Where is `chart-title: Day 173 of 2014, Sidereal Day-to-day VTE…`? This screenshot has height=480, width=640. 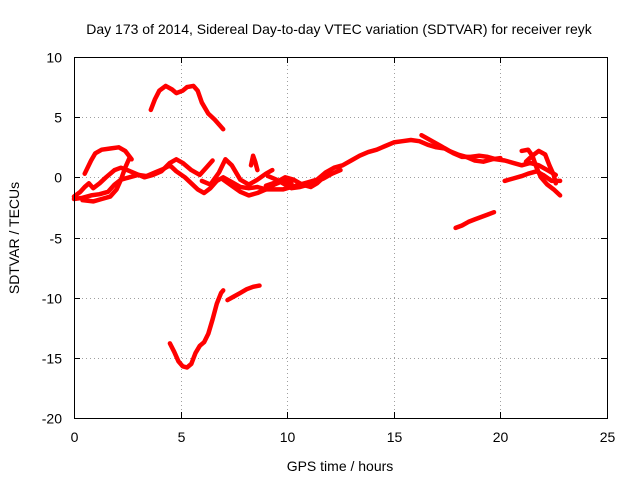 chart-title: Day 173 of 2014, Sidereal Day-to-day VTE… is located at coordinates (339, 29).